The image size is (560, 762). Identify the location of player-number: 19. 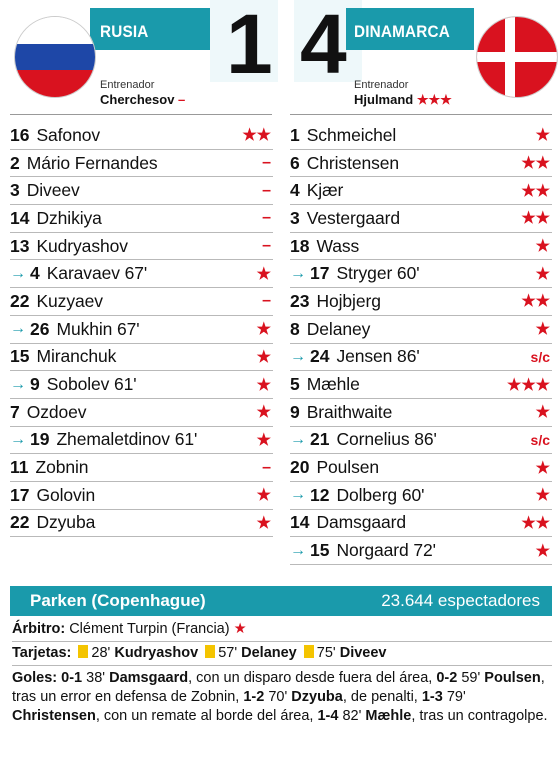
(40, 439).